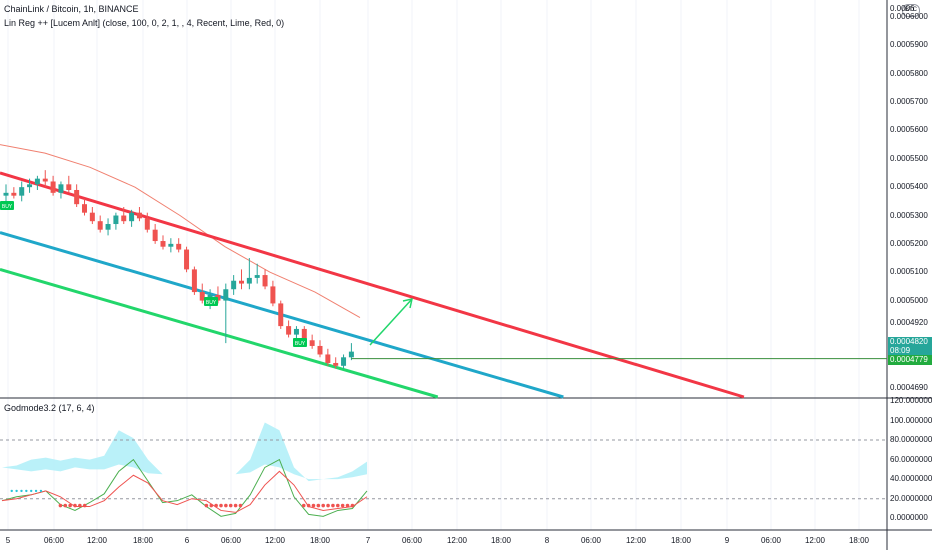 This screenshot has width=932, height=555. Describe the element at coordinates (909, 341) in the screenshot. I see `last-price-value: 0.0004820` at that location.